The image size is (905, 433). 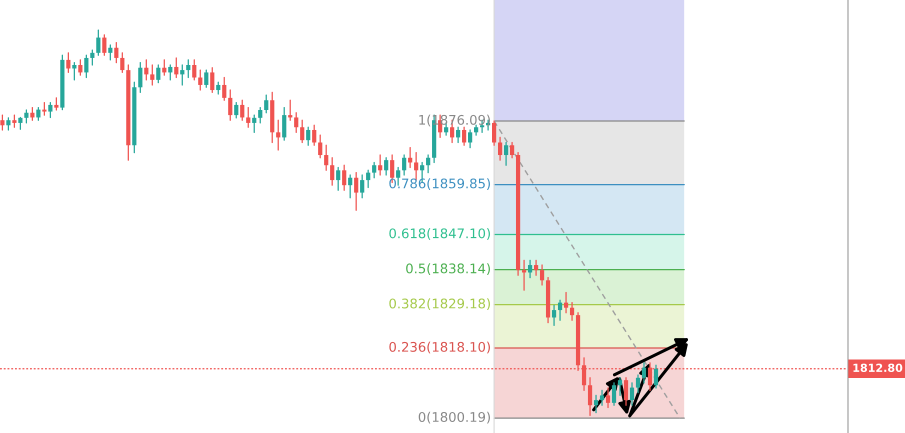 I want to click on ref-line-label: 0.382(1829.18), so click(x=439, y=304).